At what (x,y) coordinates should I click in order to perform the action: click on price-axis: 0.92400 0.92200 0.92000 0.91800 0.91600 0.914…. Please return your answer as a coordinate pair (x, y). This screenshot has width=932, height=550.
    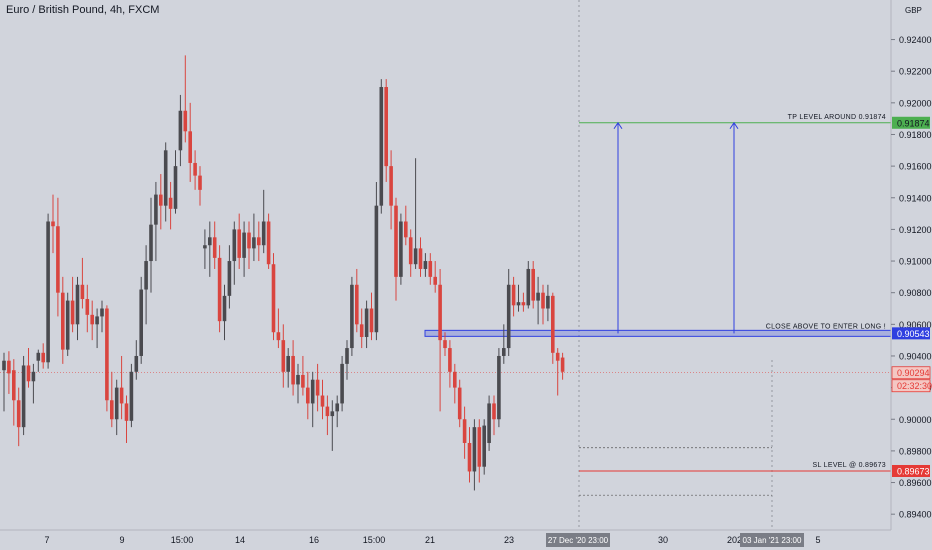
    Looking at the image, I should click on (911, 265).